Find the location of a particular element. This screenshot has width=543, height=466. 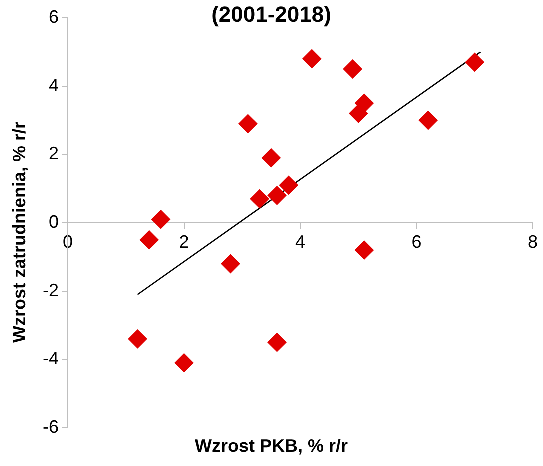

x-tick-label: 8 is located at coordinates (533, 242).